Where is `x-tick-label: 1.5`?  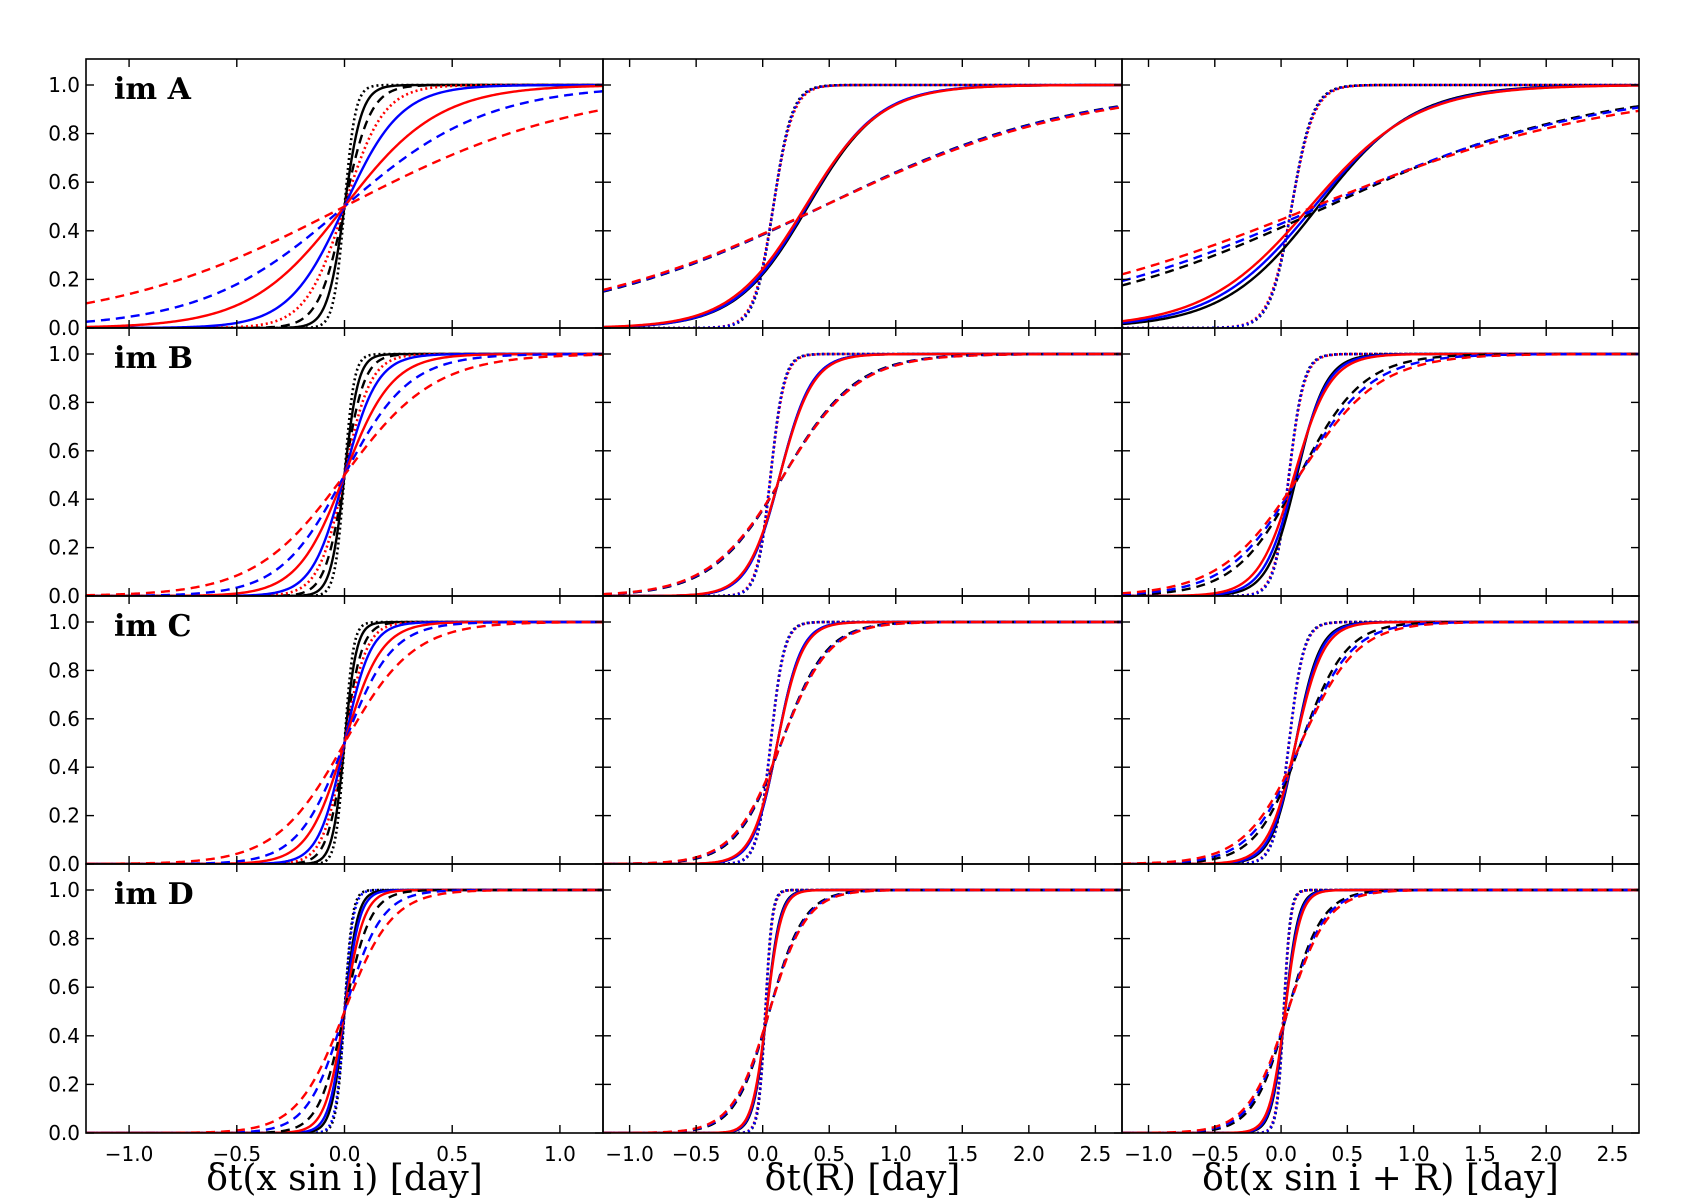
x-tick-label: 1.5 is located at coordinates (962, 1154).